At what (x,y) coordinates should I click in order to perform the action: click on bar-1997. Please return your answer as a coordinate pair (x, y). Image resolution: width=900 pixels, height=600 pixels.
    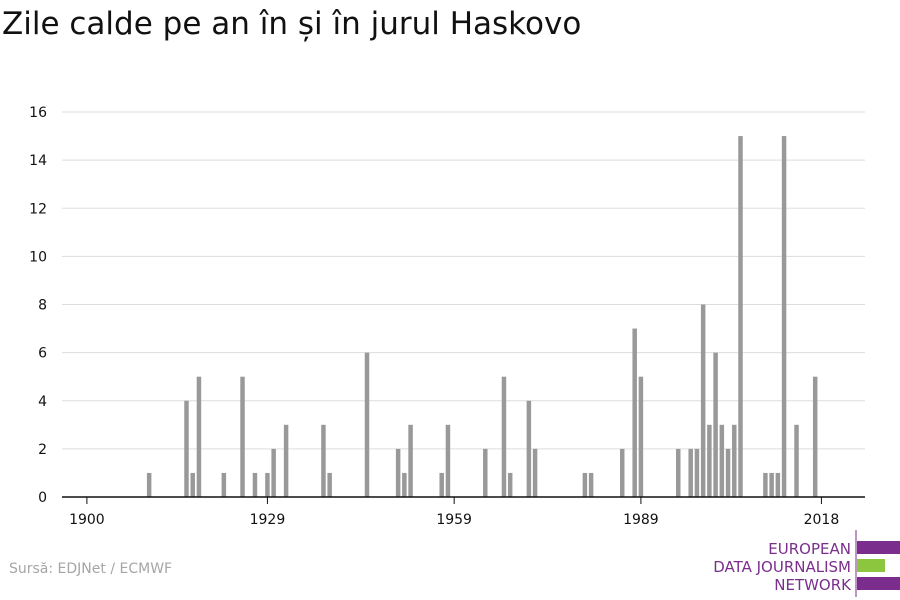
    Looking at the image, I should click on (690, 472).